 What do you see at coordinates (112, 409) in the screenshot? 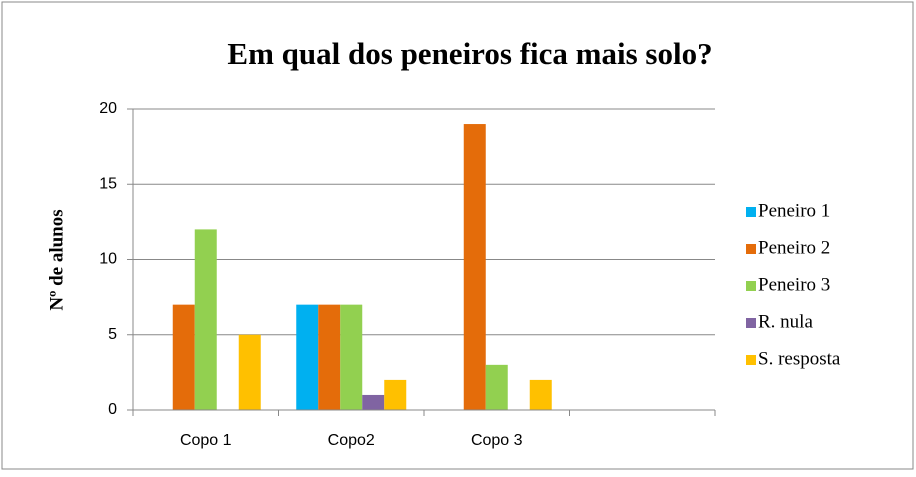
I see `y-tick-label: 0` at bounding box center [112, 409].